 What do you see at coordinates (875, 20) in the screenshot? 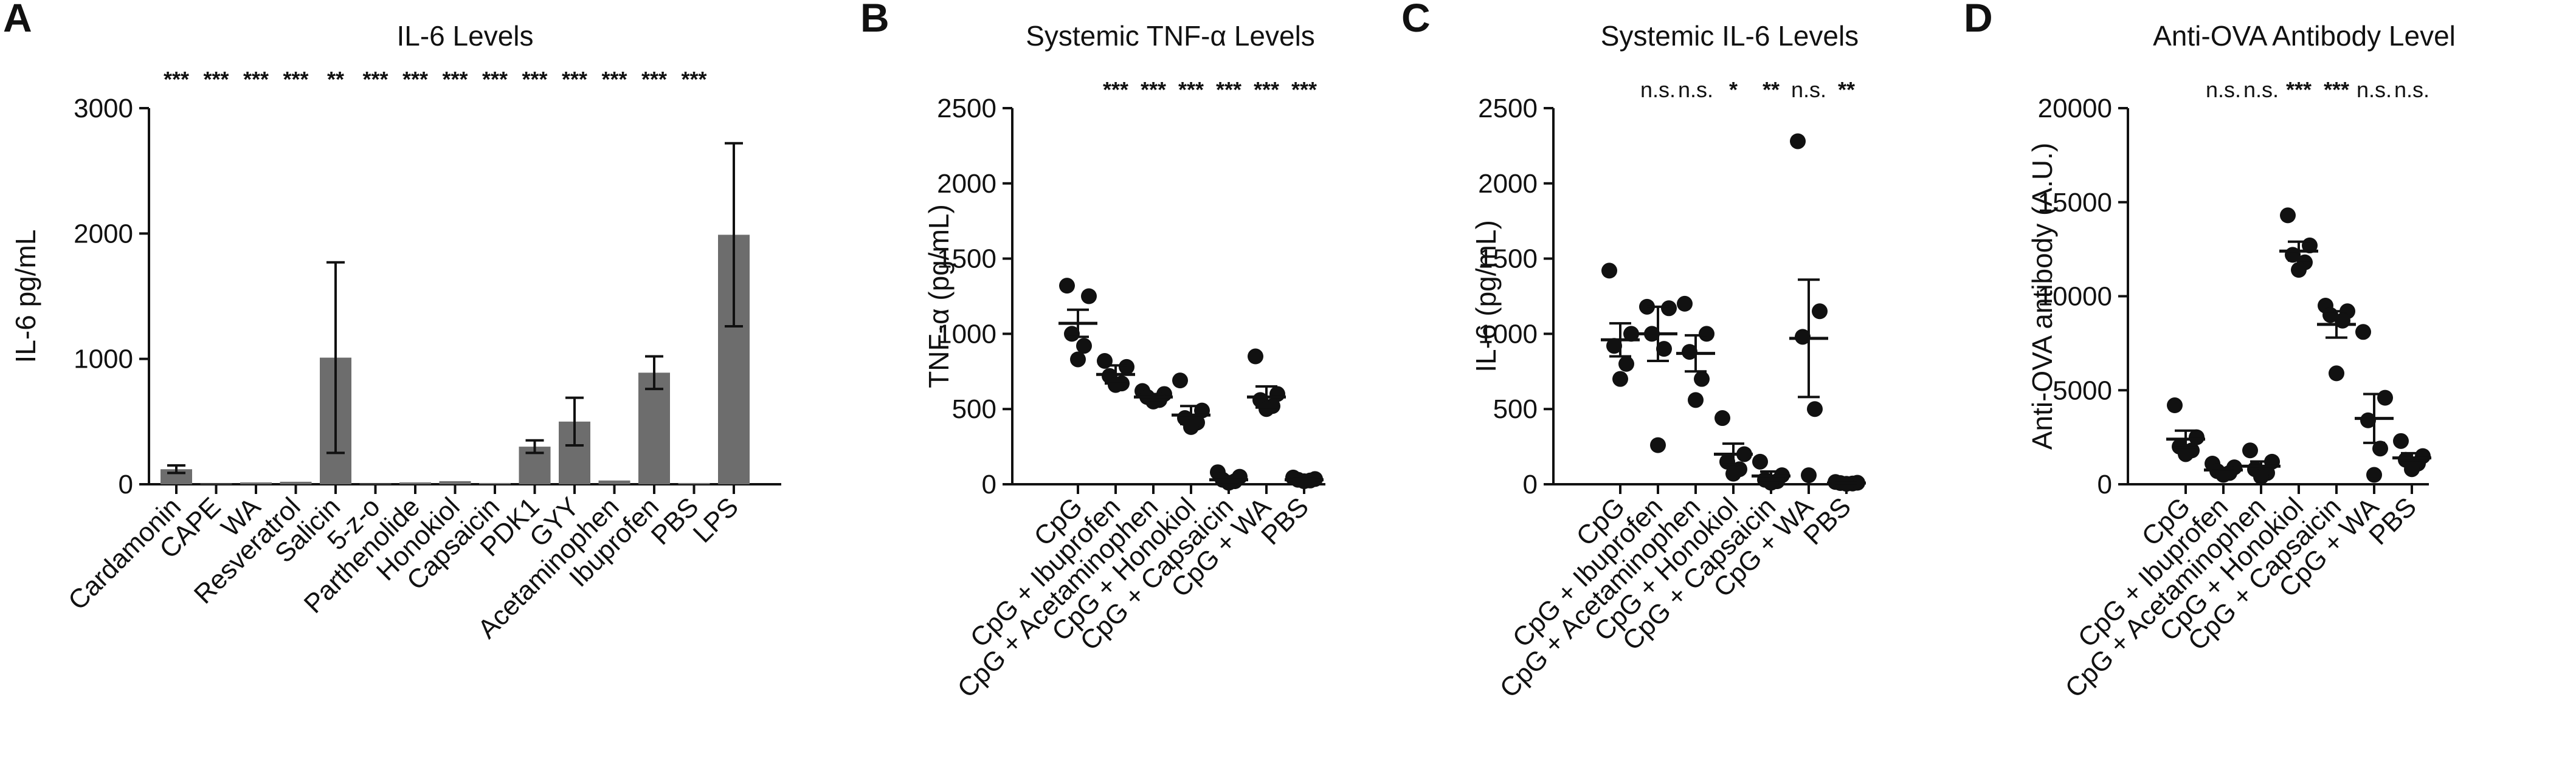
I see `panel-label: B` at bounding box center [875, 20].